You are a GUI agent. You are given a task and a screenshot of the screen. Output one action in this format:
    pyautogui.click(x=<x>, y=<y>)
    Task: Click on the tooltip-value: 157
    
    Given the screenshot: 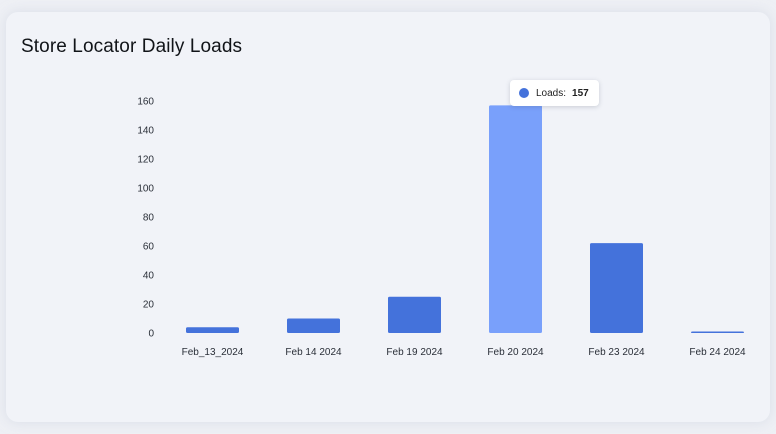 What is the action you would take?
    pyautogui.click(x=580, y=93)
    